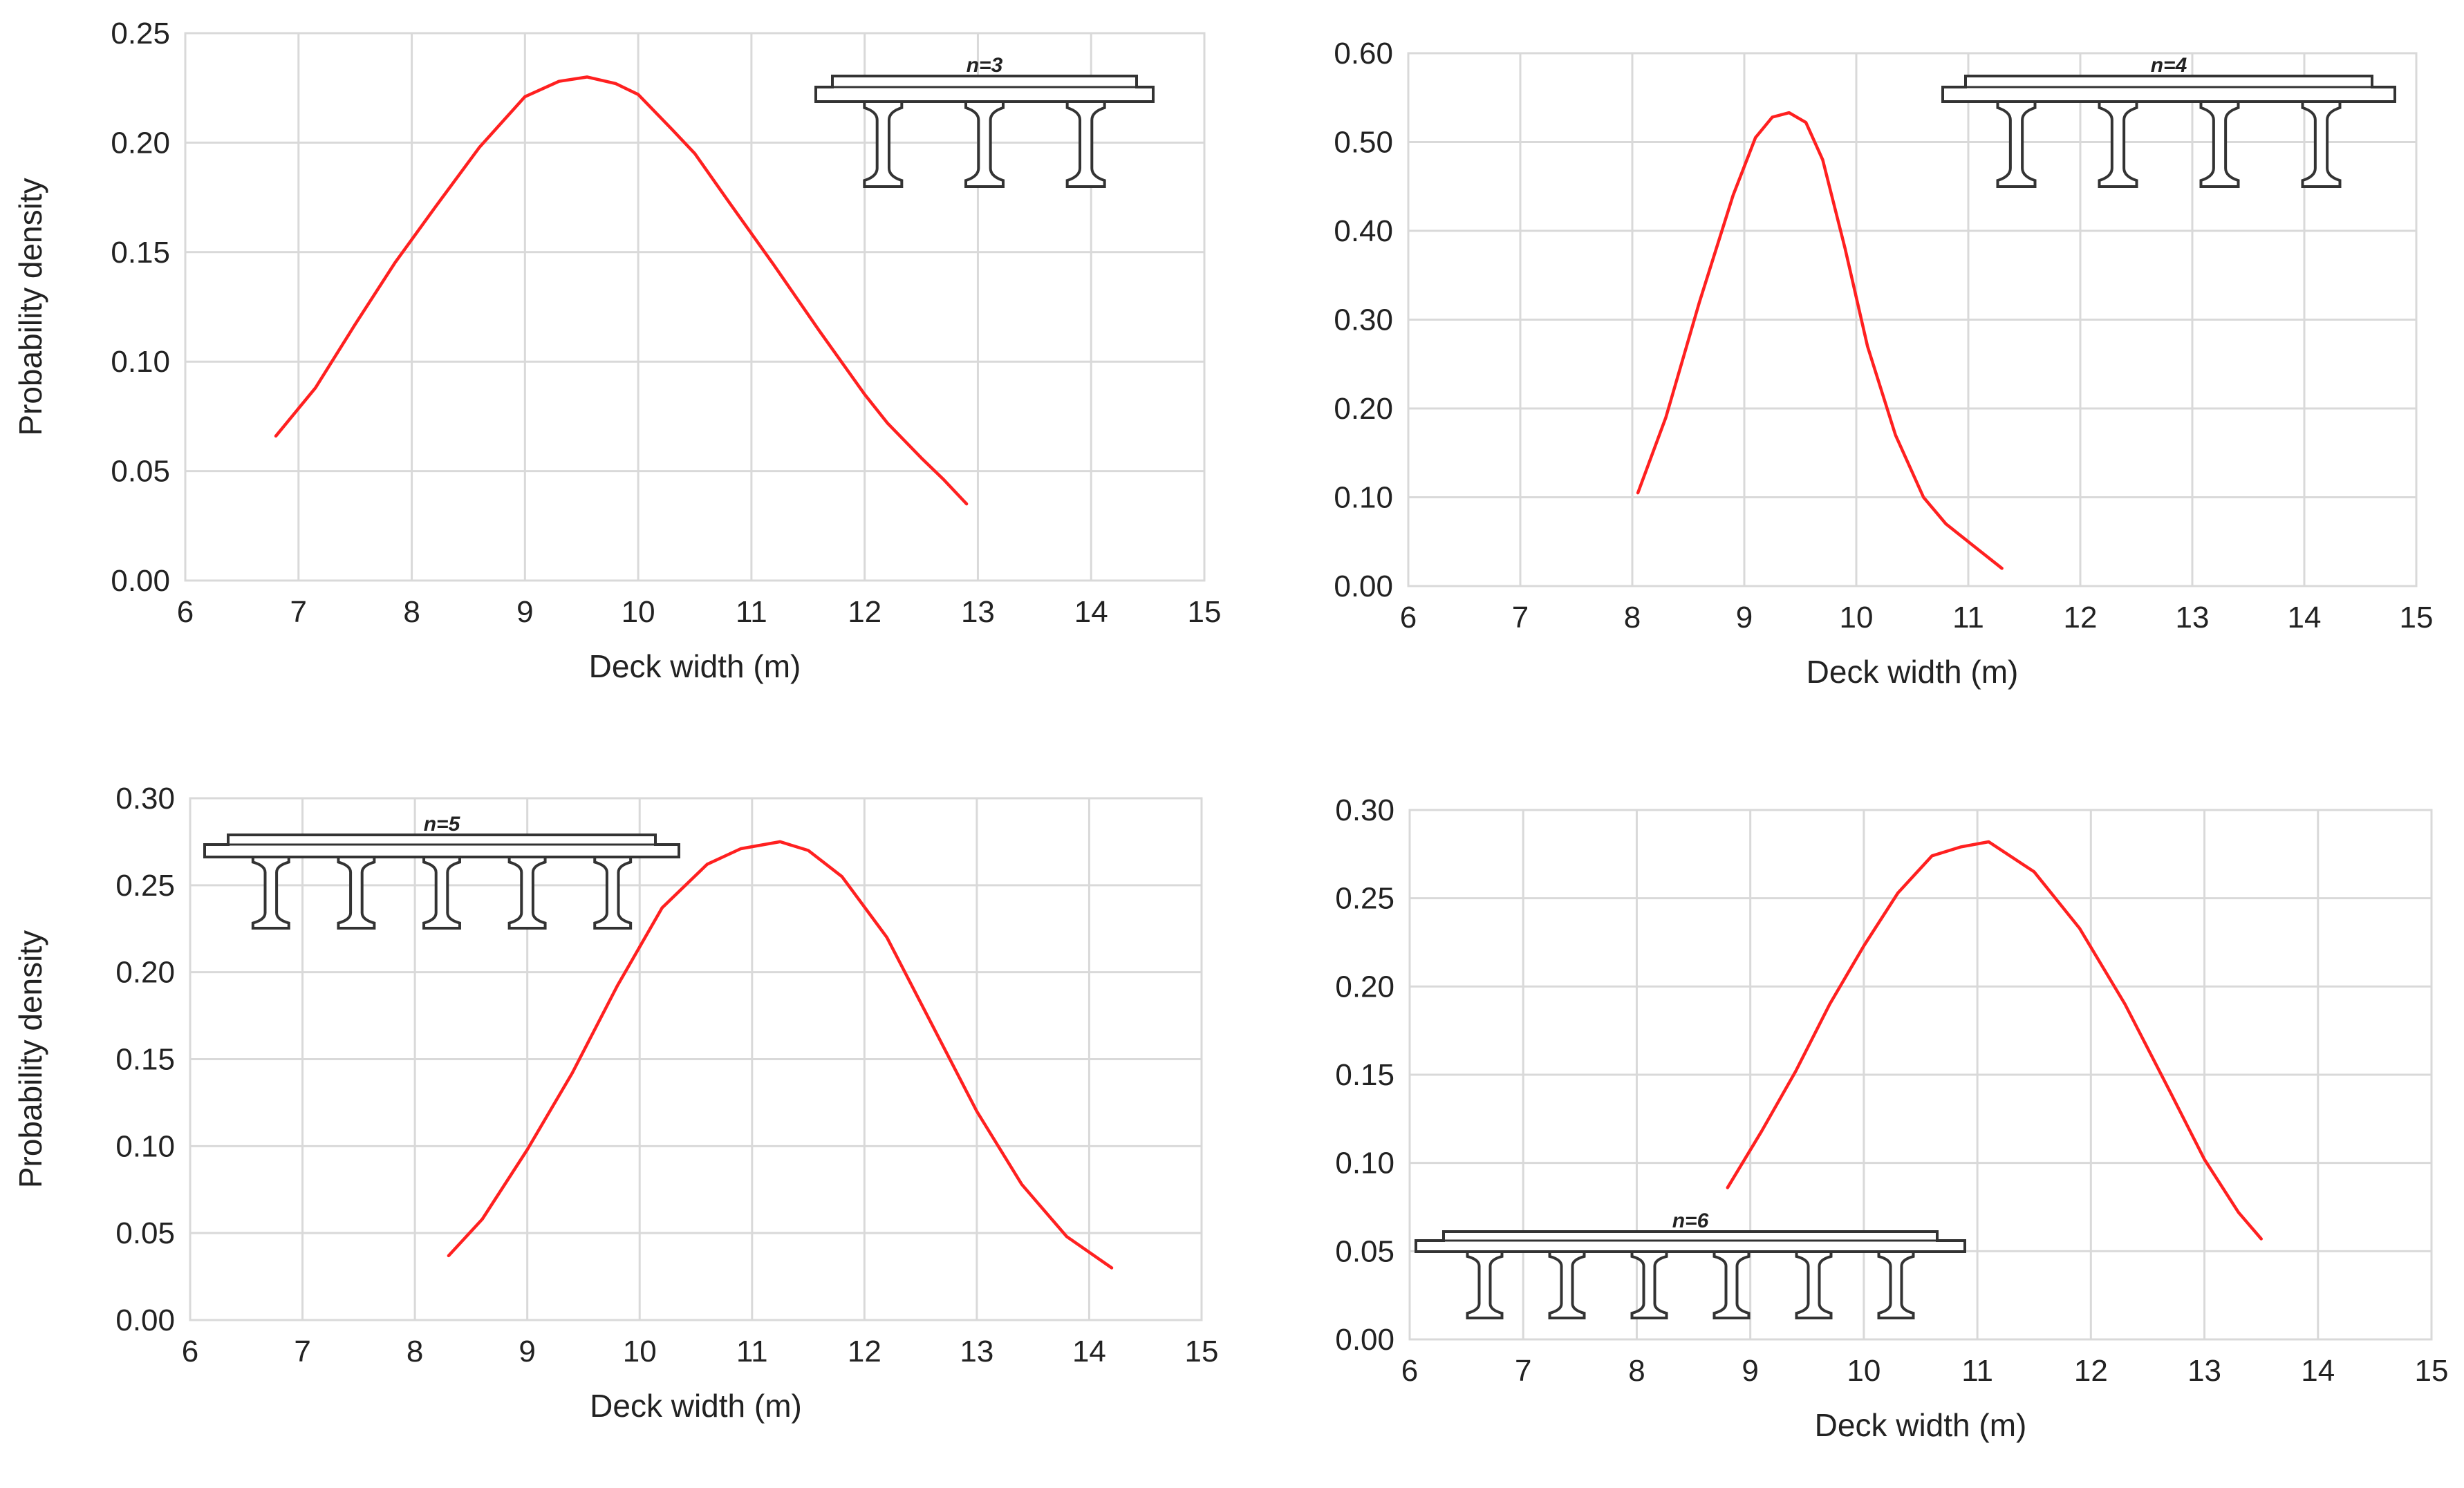 This screenshot has width=2464, height=1488. Describe the element at coordinates (1690, 1264) in the screenshot. I see `bridge-cross-section-inset: n=6` at that location.